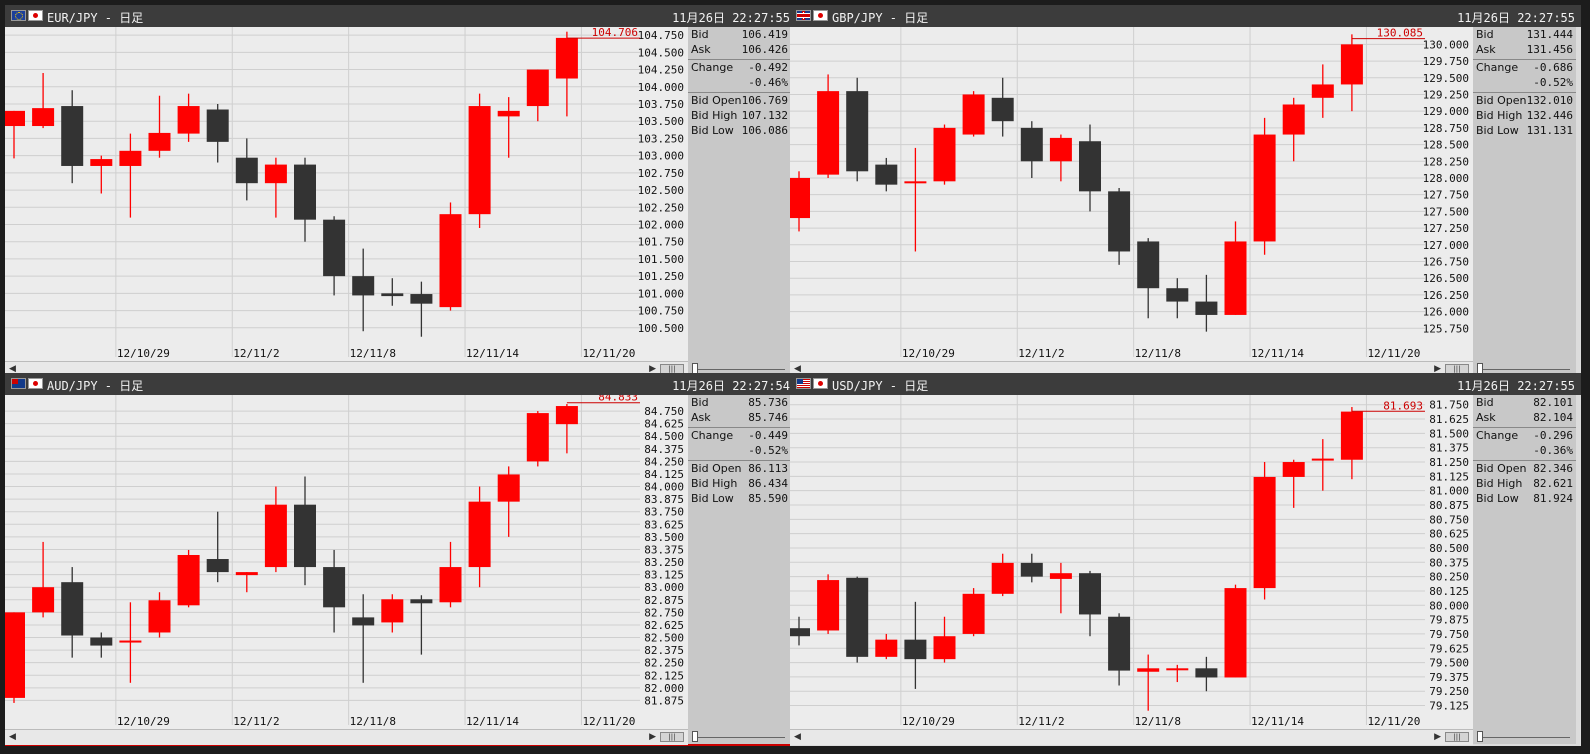 This screenshot has width=1590, height=754. Describe the element at coordinates (1185, 16) in the screenshot. I see `panel-titlebar: GBP/JPY - 日足 11月26日 22:27:55` at that location.